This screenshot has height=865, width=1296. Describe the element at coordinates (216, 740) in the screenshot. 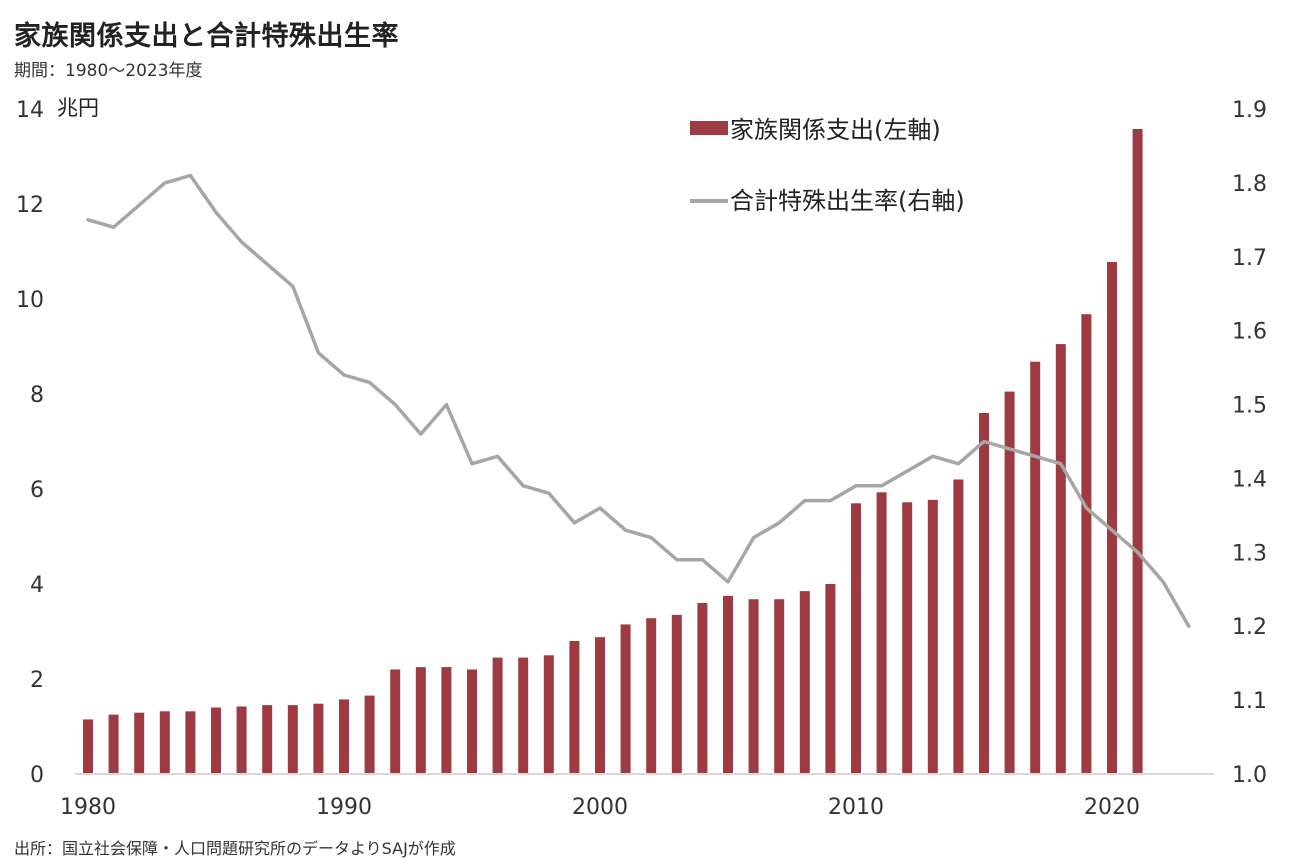

I see `bar-1985` at that location.